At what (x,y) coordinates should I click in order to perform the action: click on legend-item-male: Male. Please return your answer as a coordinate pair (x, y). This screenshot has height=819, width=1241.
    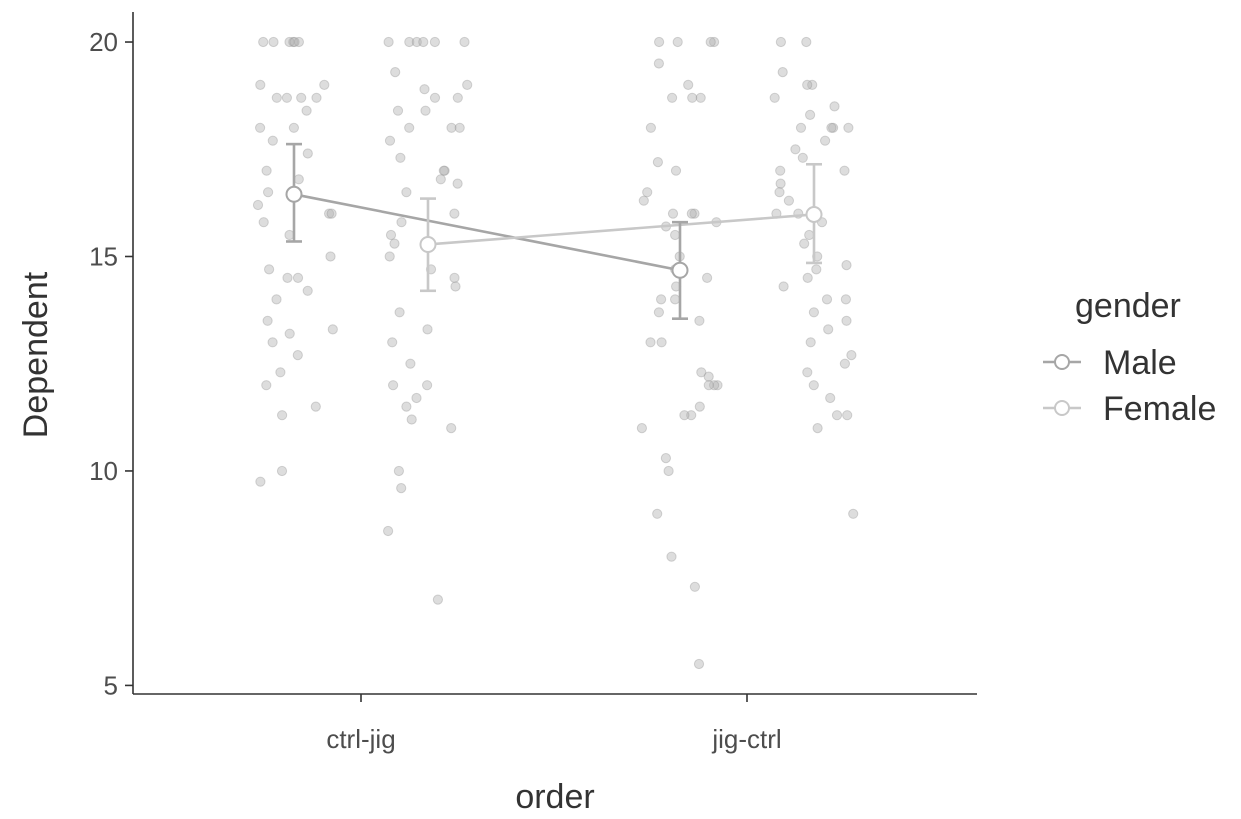
    Looking at the image, I should click on (1110, 363).